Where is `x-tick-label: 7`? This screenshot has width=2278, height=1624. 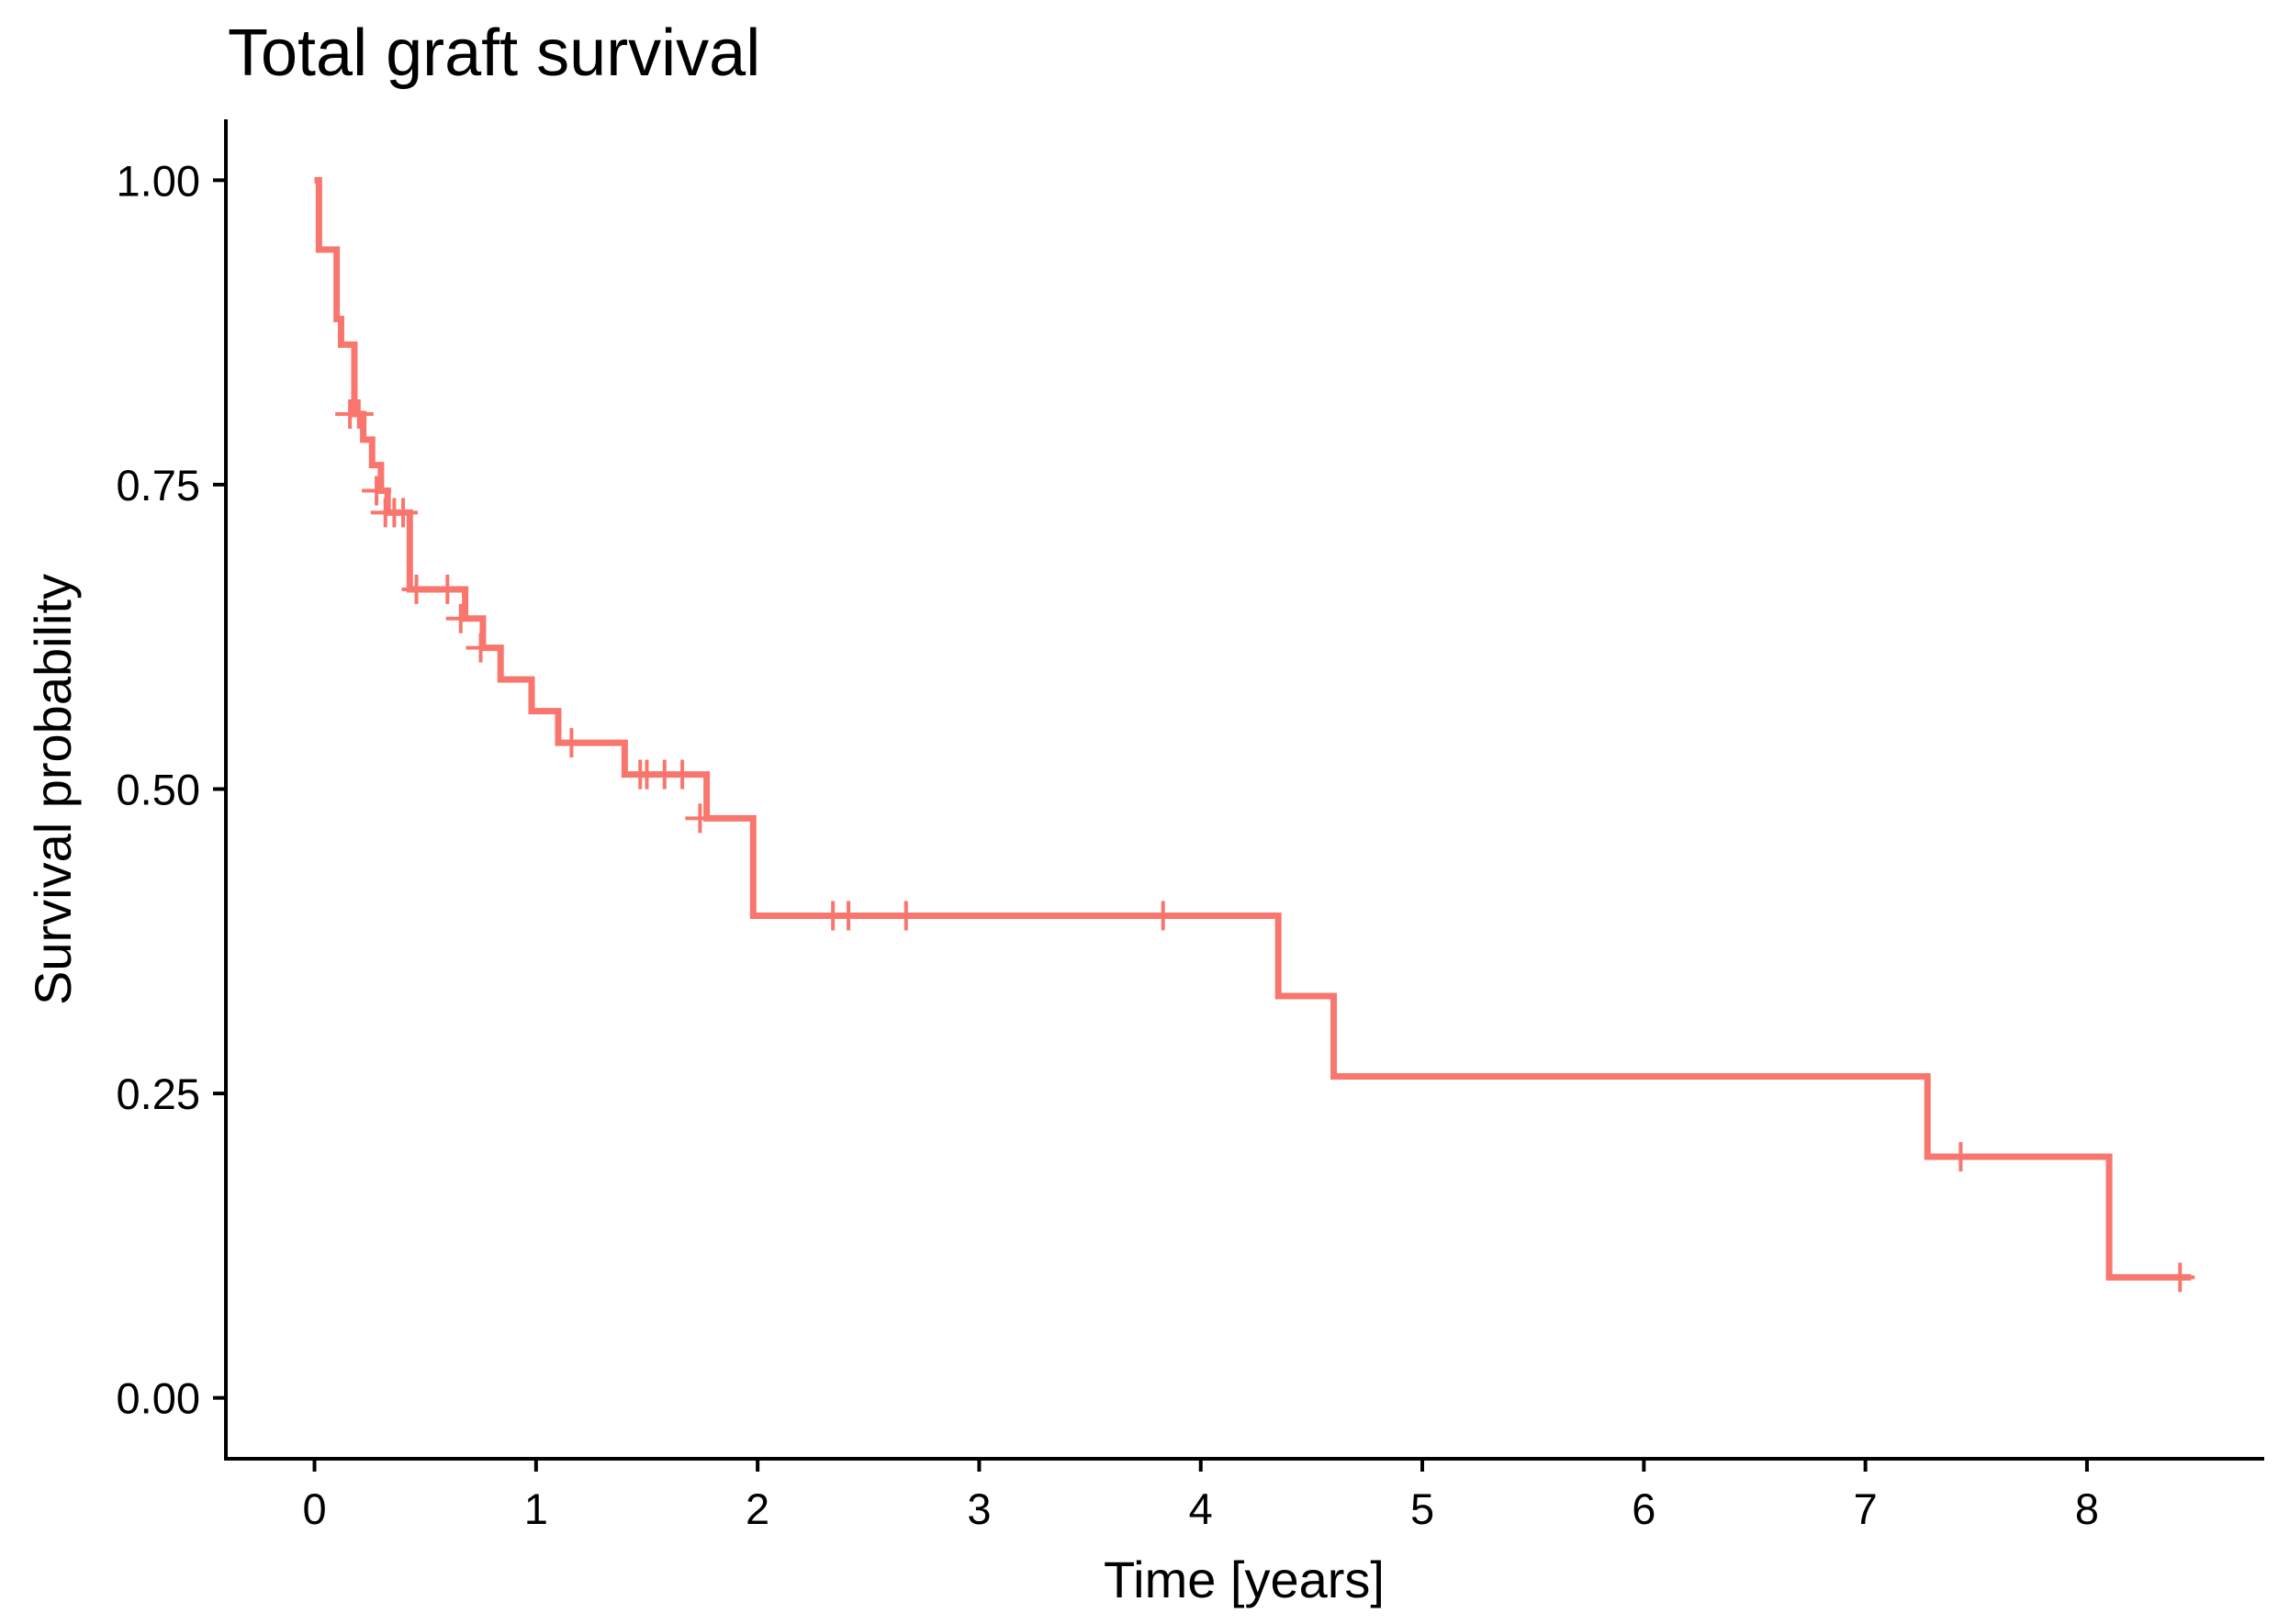 x-tick-label: 7 is located at coordinates (1866, 1508).